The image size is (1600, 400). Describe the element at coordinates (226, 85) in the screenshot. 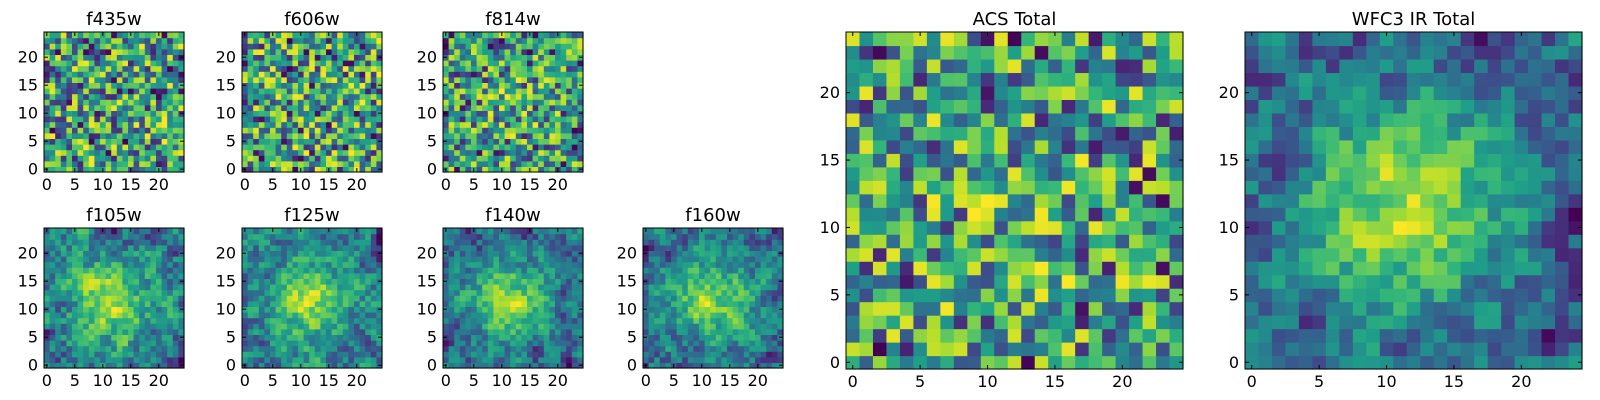

I see `y-tick-label: 15` at that location.